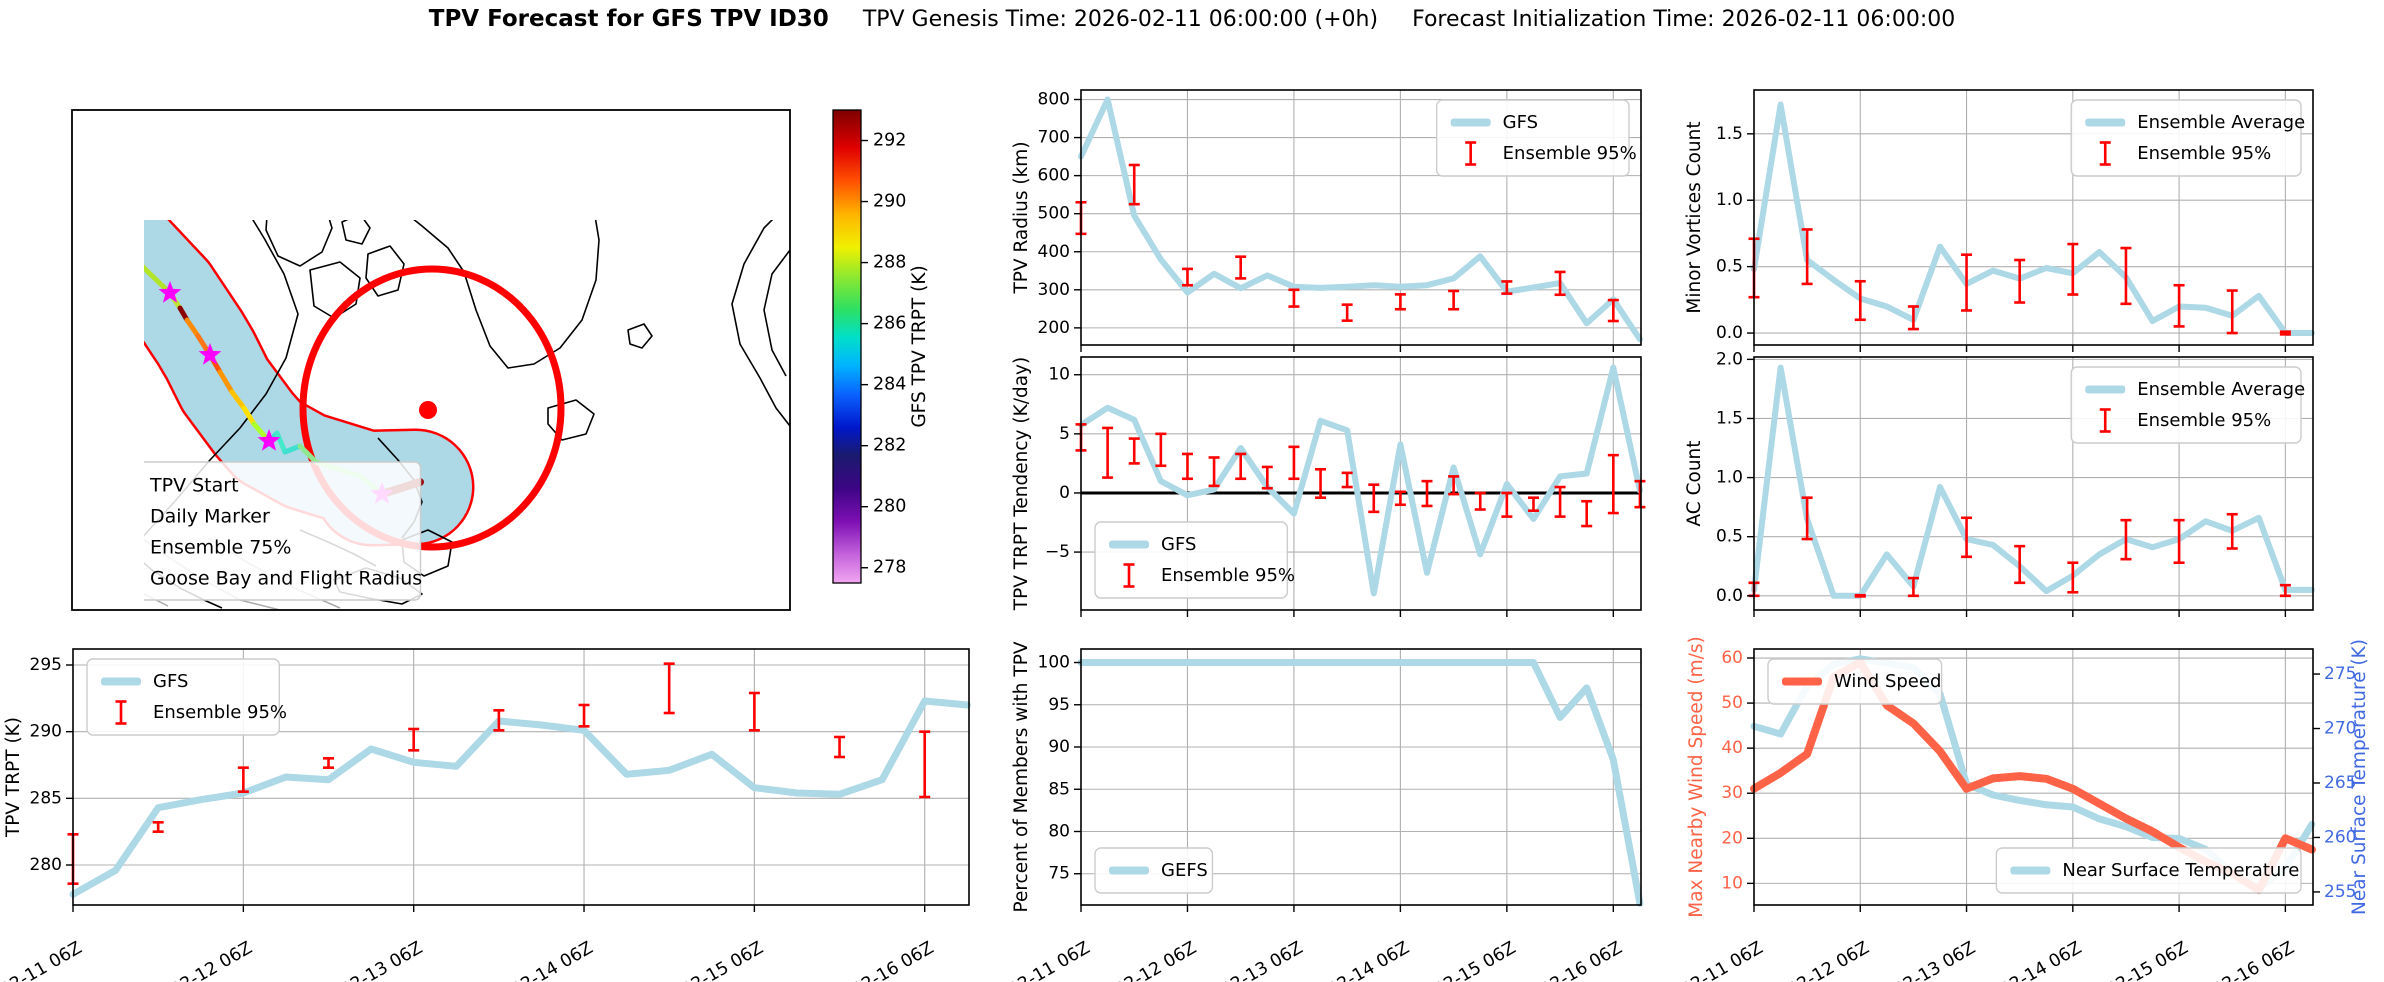 Image resolution: width=2384 pixels, height=982 pixels. Describe the element at coordinates (1054, 328) in the screenshot. I see `y-tick-label: 200` at that location.